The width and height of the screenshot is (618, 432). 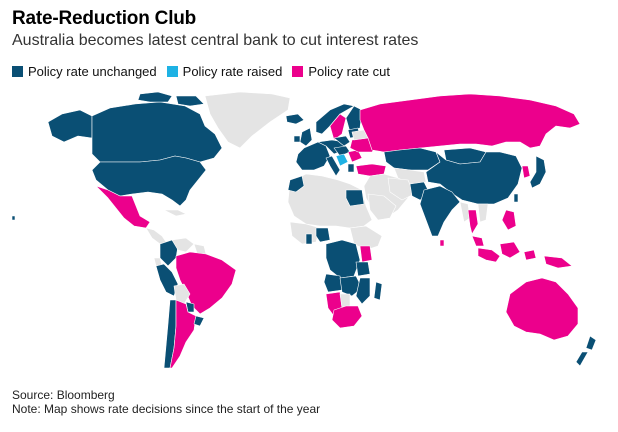 What do you see at coordinates (123, 207) in the screenshot?
I see `mexico` at bounding box center [123, 207].